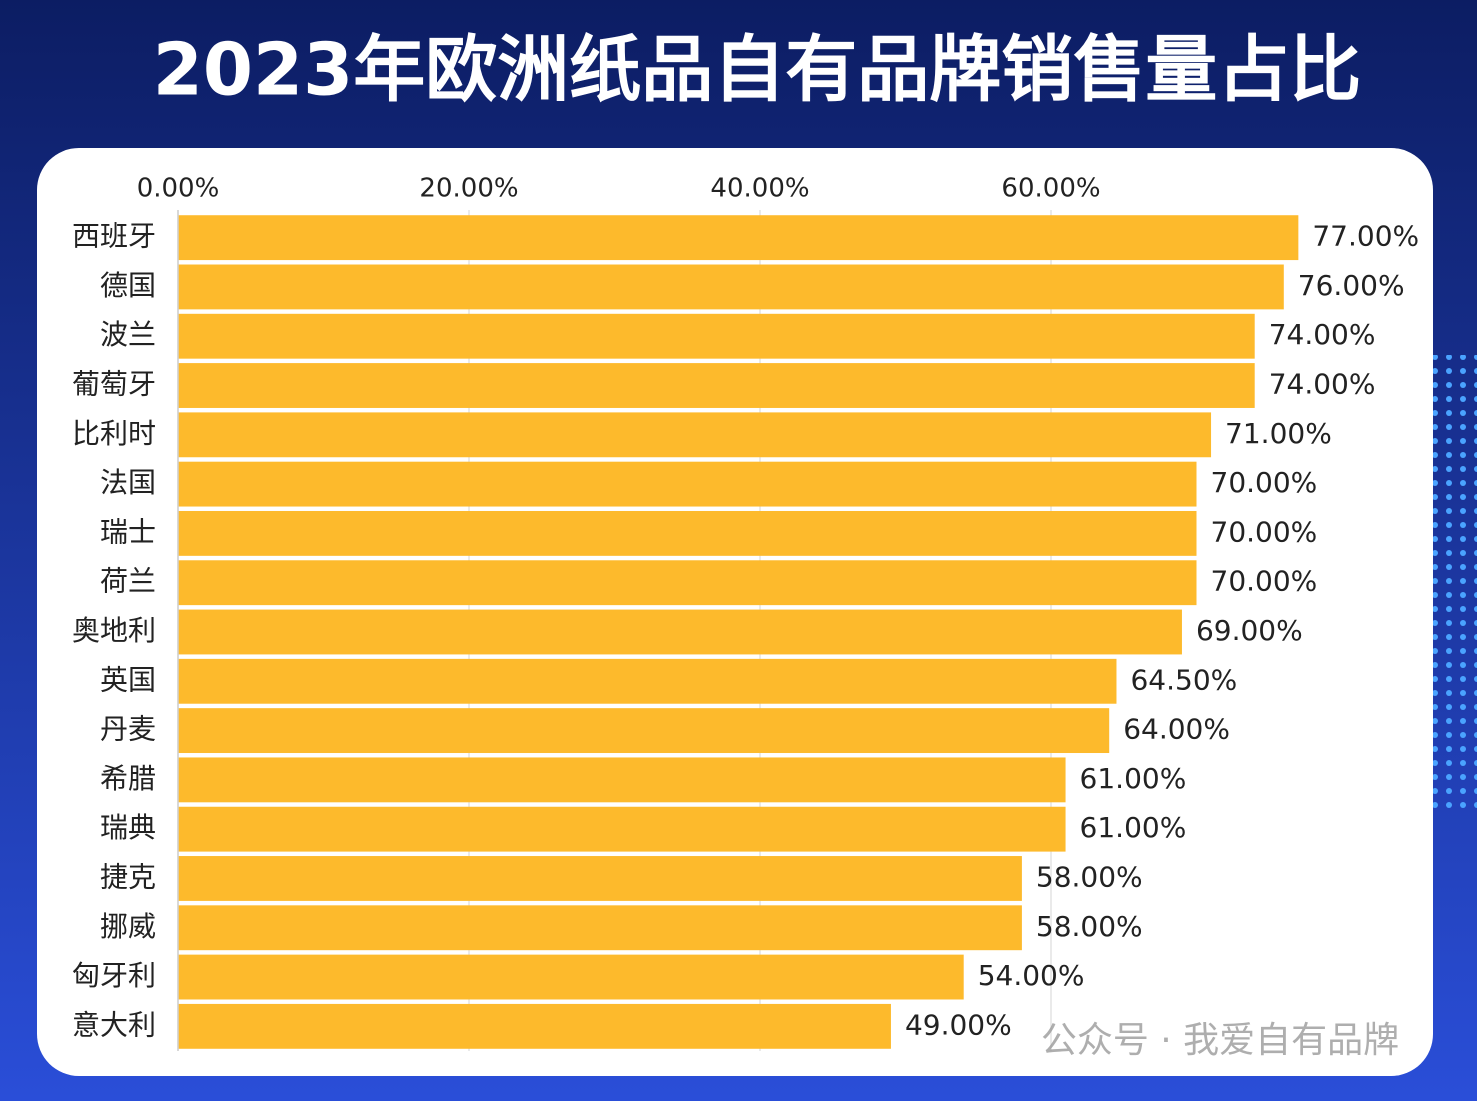 The image size is (1477, 1101). Describe the element at coordinates (128, 778) in the screenshot. I see `y-tick-label: 希腊` at that location.